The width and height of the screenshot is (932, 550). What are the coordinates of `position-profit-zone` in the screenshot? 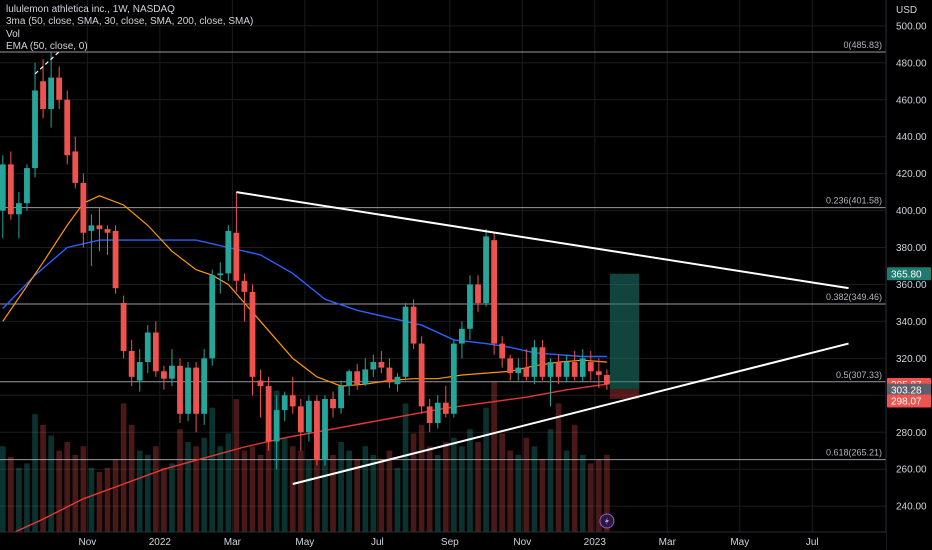 It's located at (624, 331).